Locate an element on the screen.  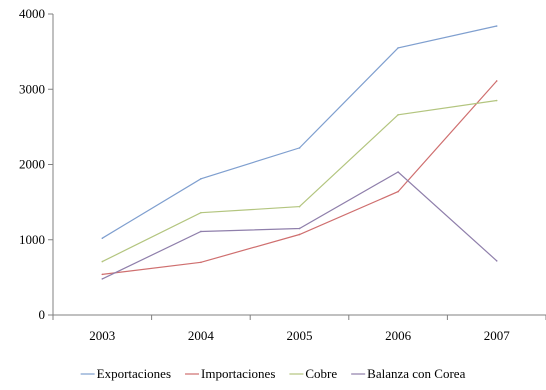
legend-item: Cobre is located at coordinates (313, 373).